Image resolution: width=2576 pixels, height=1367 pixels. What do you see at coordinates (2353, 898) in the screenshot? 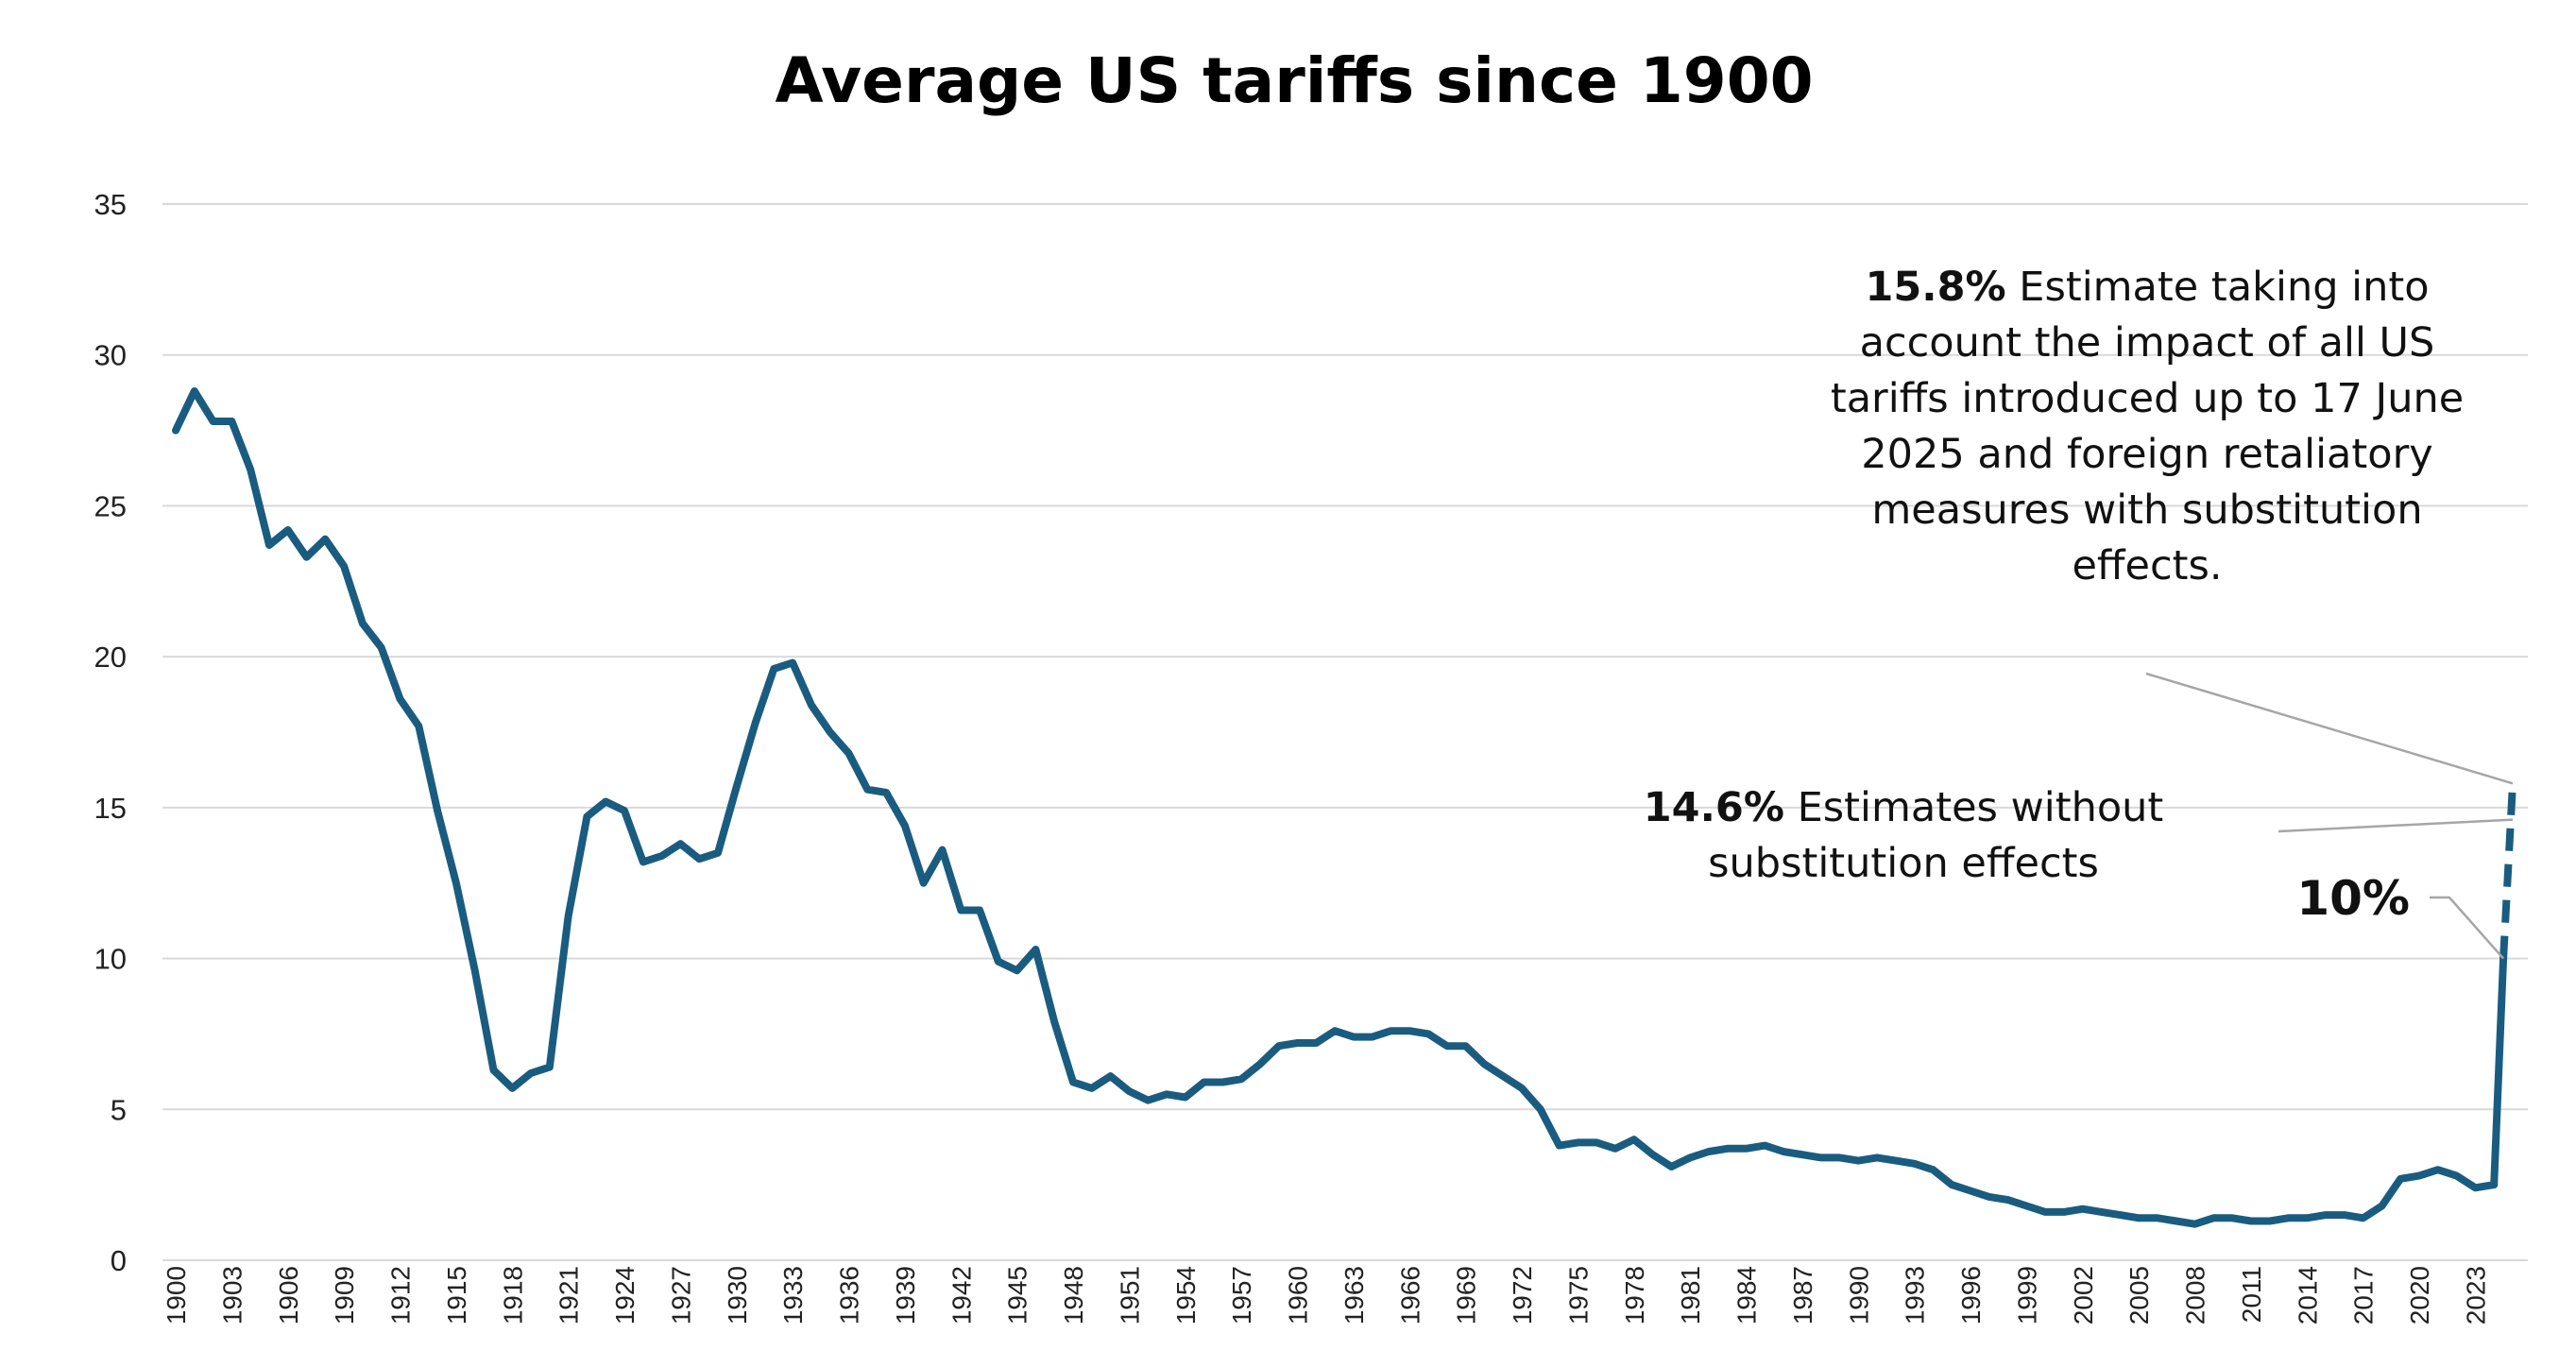
I see `annotation-10-value: 10%` at bounding box center [2353, 898].